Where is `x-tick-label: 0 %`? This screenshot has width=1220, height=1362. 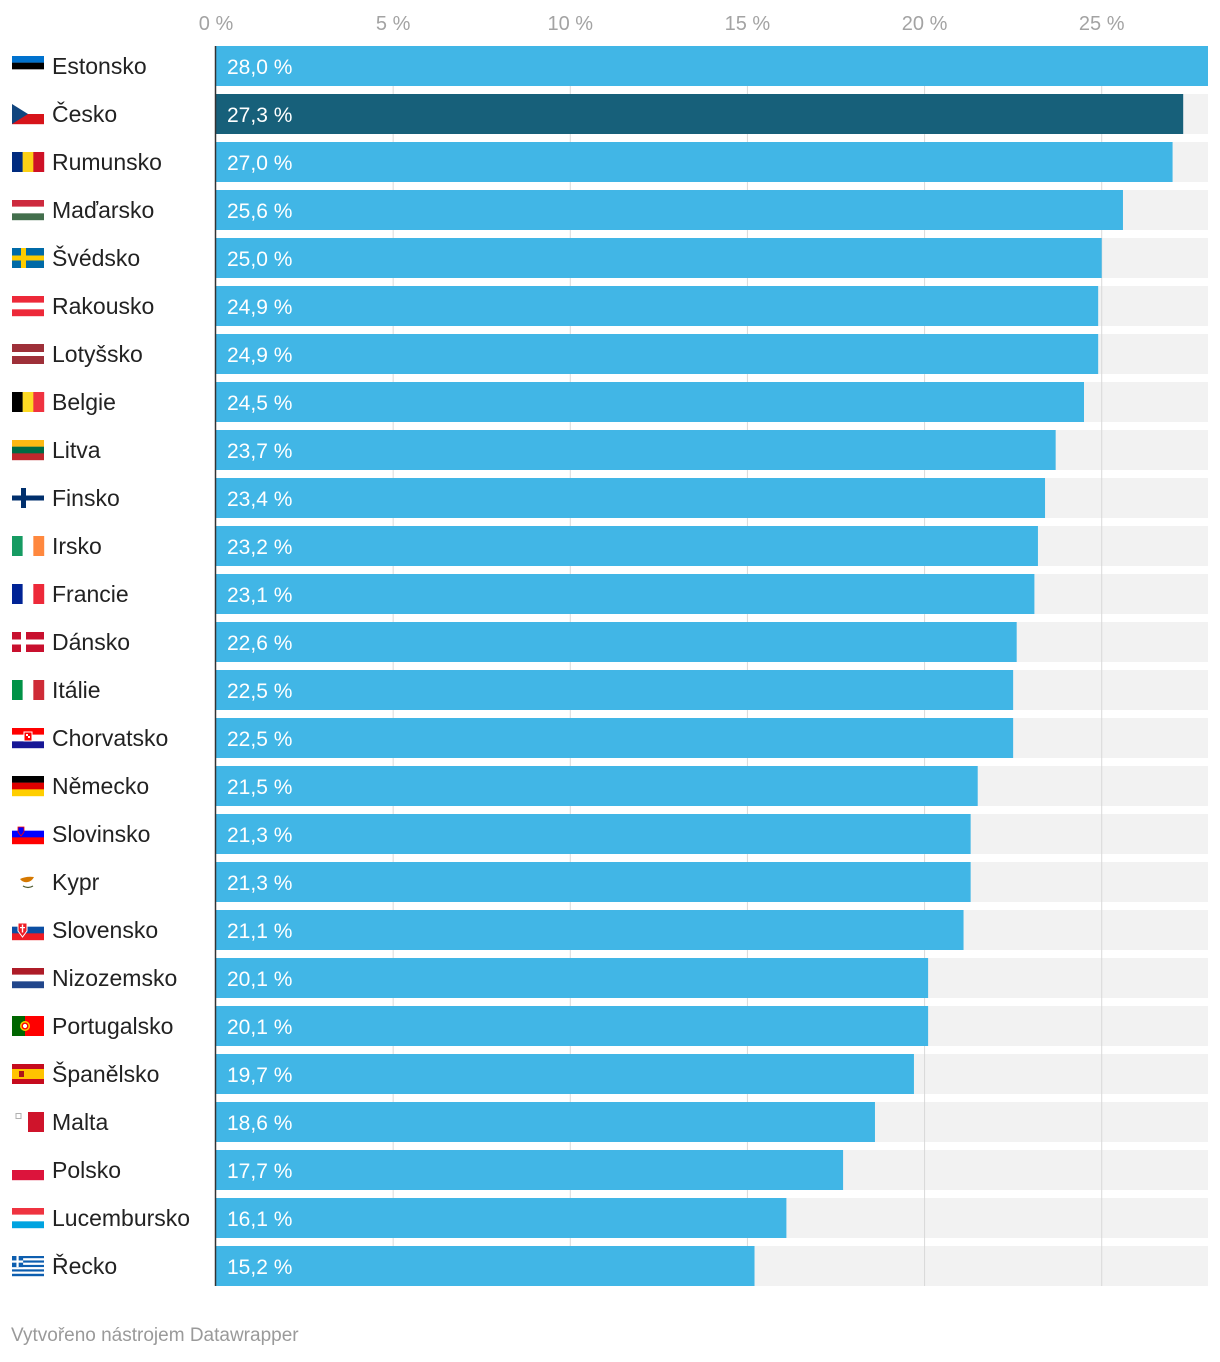
x-tick-label: 0 % is located at coordinates (216, 24).